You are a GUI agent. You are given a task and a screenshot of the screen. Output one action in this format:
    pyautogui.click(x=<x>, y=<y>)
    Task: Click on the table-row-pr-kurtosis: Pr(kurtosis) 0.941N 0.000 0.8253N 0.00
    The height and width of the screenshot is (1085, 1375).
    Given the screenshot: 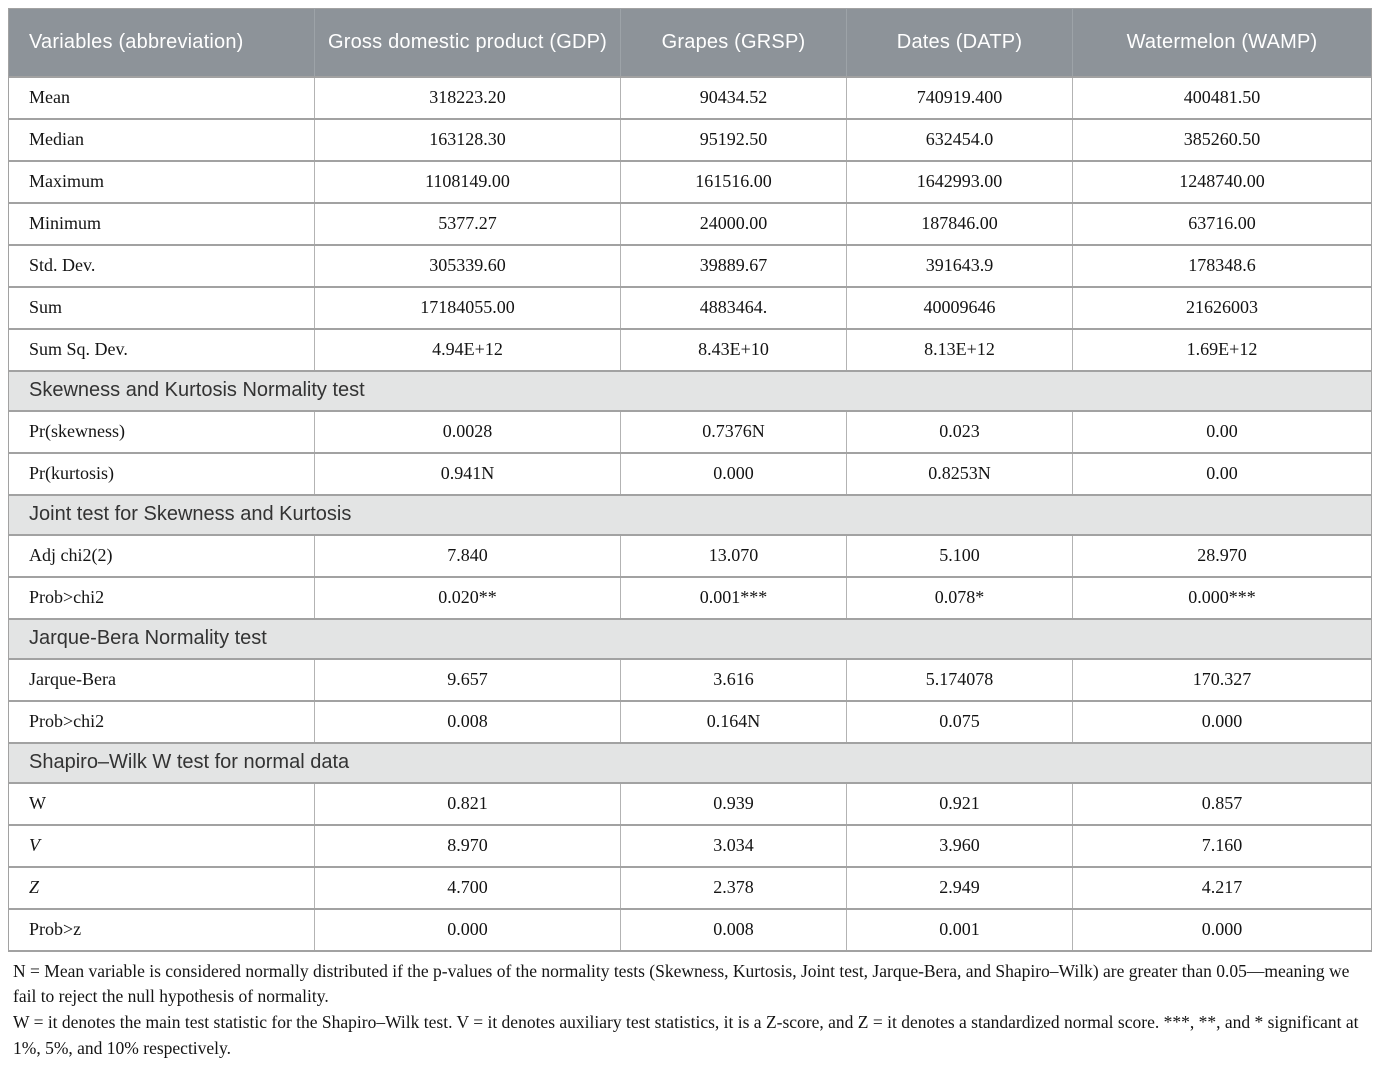 What is the action you would take?
    pyautogui.click(x=690, y=474)
    